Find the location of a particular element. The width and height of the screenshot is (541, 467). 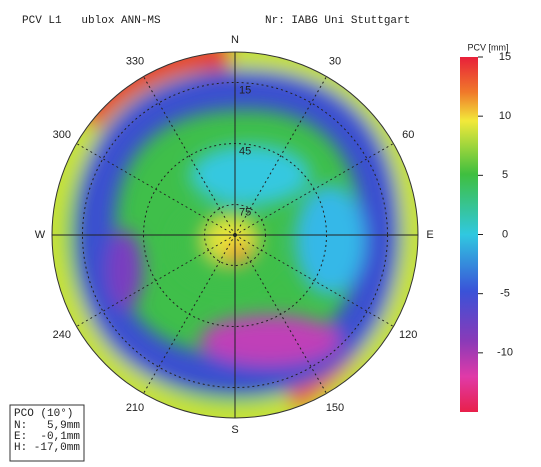

header-right: Nr: IABG Uni Stuttgart is located at coordinates (337, 21).